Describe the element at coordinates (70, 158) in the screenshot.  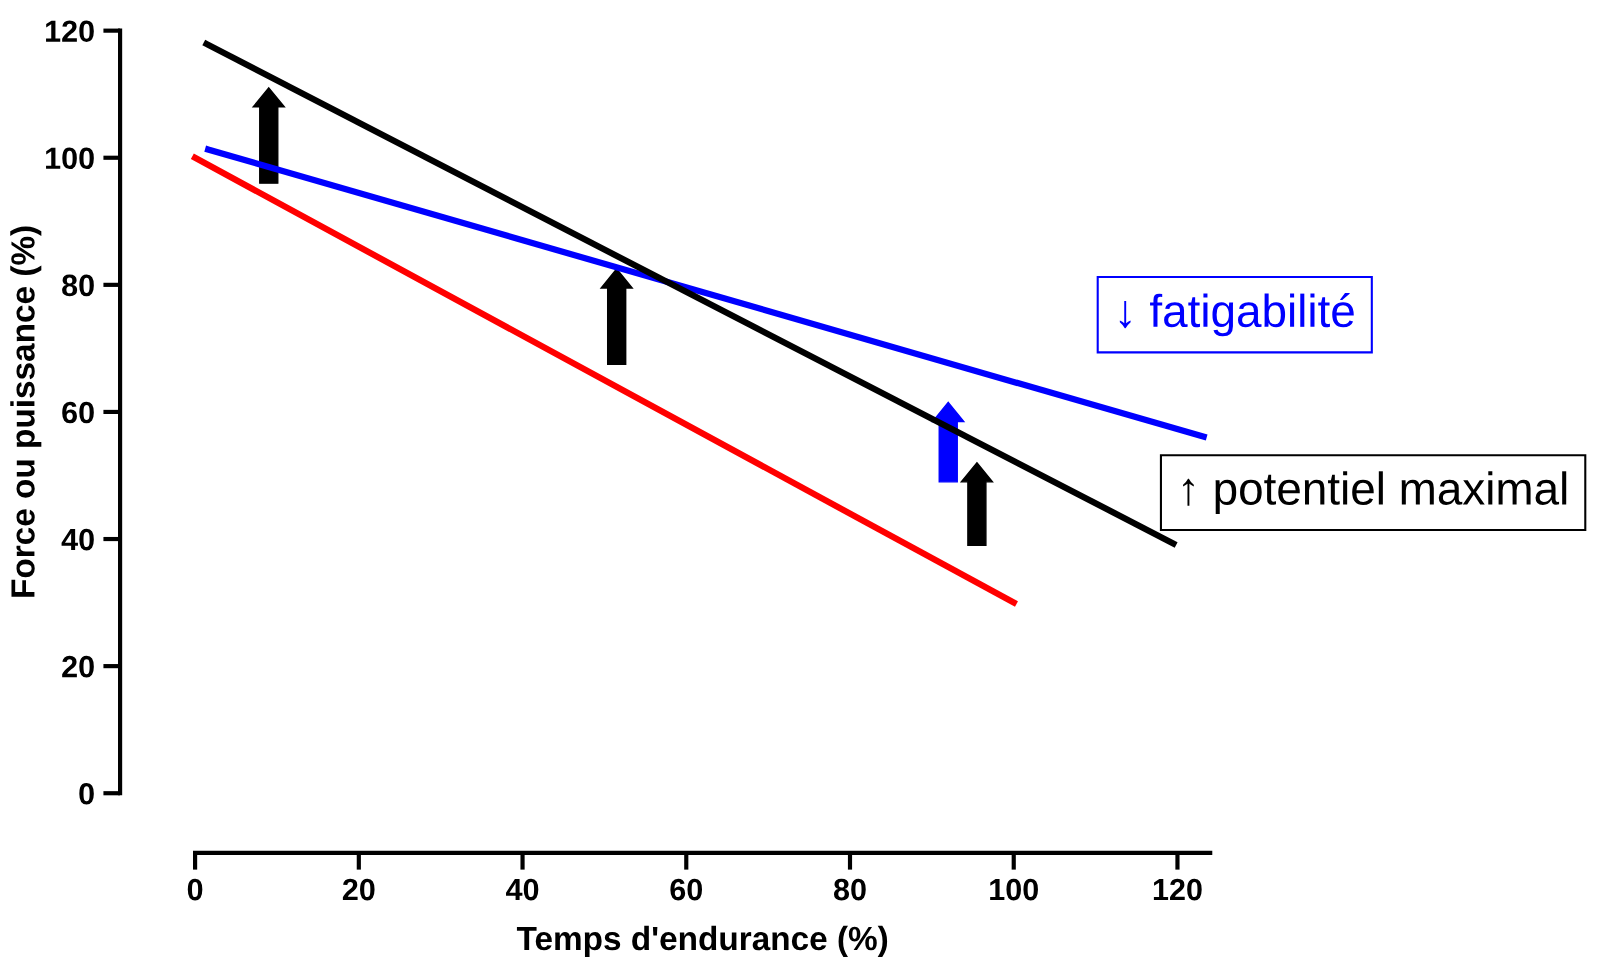
I see `y-tick-label: 100` at that location.